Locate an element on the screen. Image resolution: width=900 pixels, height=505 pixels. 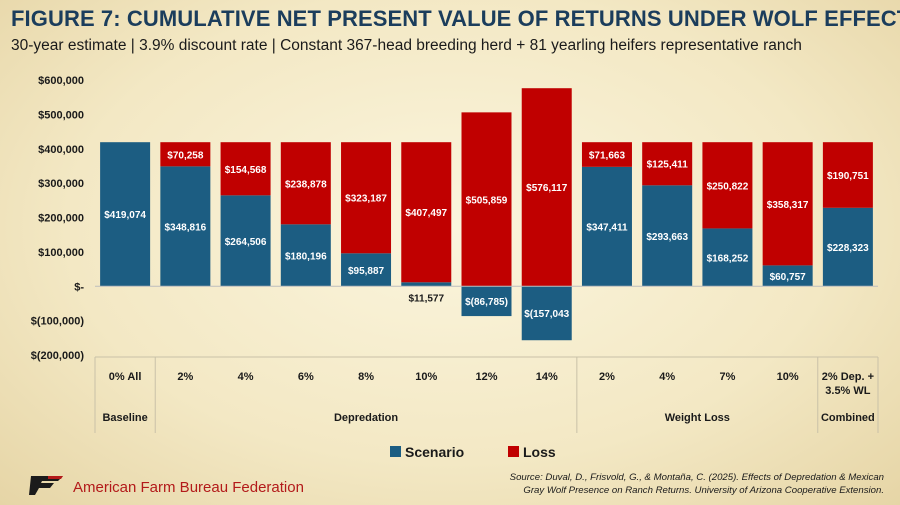
scenario-data-label: $347,411 is located at coordinates (607, 228).